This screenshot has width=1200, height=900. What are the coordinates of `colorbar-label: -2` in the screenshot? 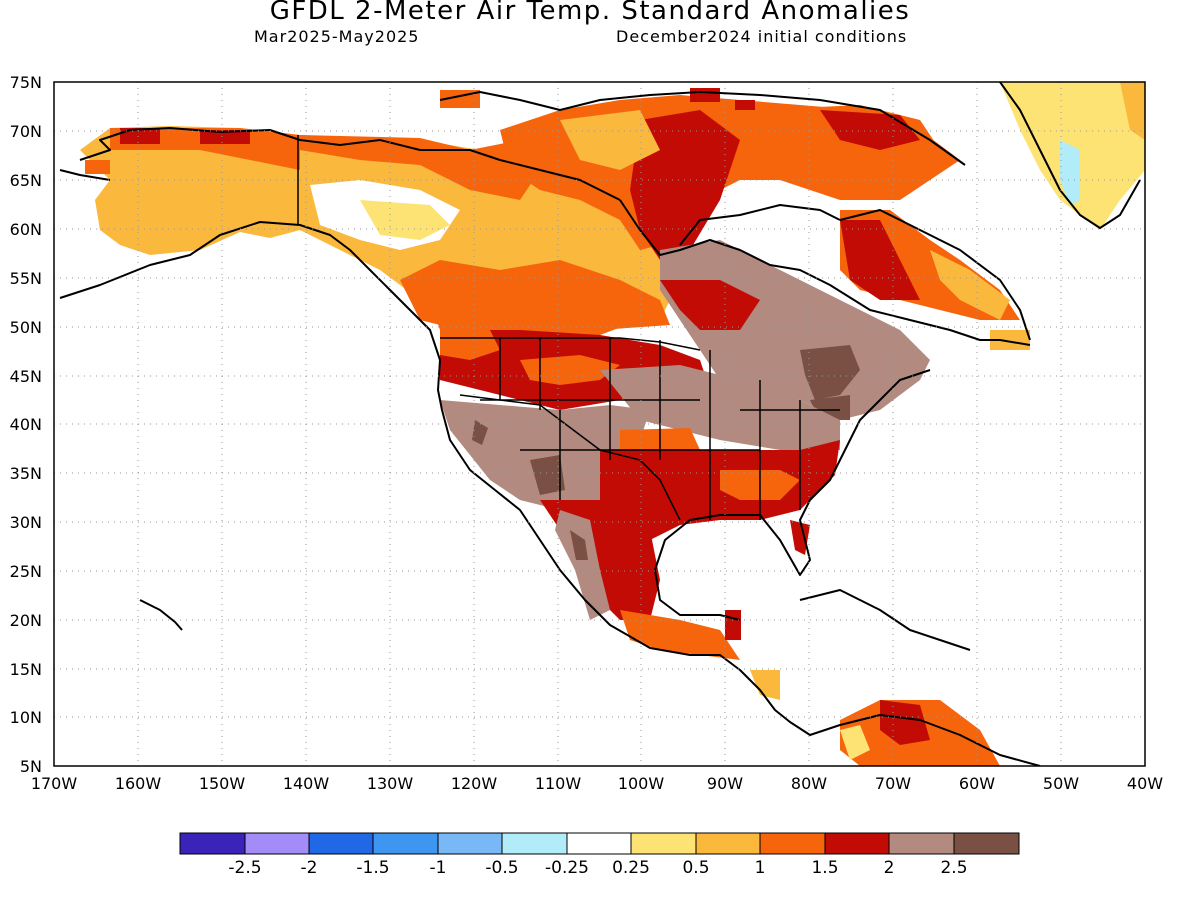 It's located at (309, 868).